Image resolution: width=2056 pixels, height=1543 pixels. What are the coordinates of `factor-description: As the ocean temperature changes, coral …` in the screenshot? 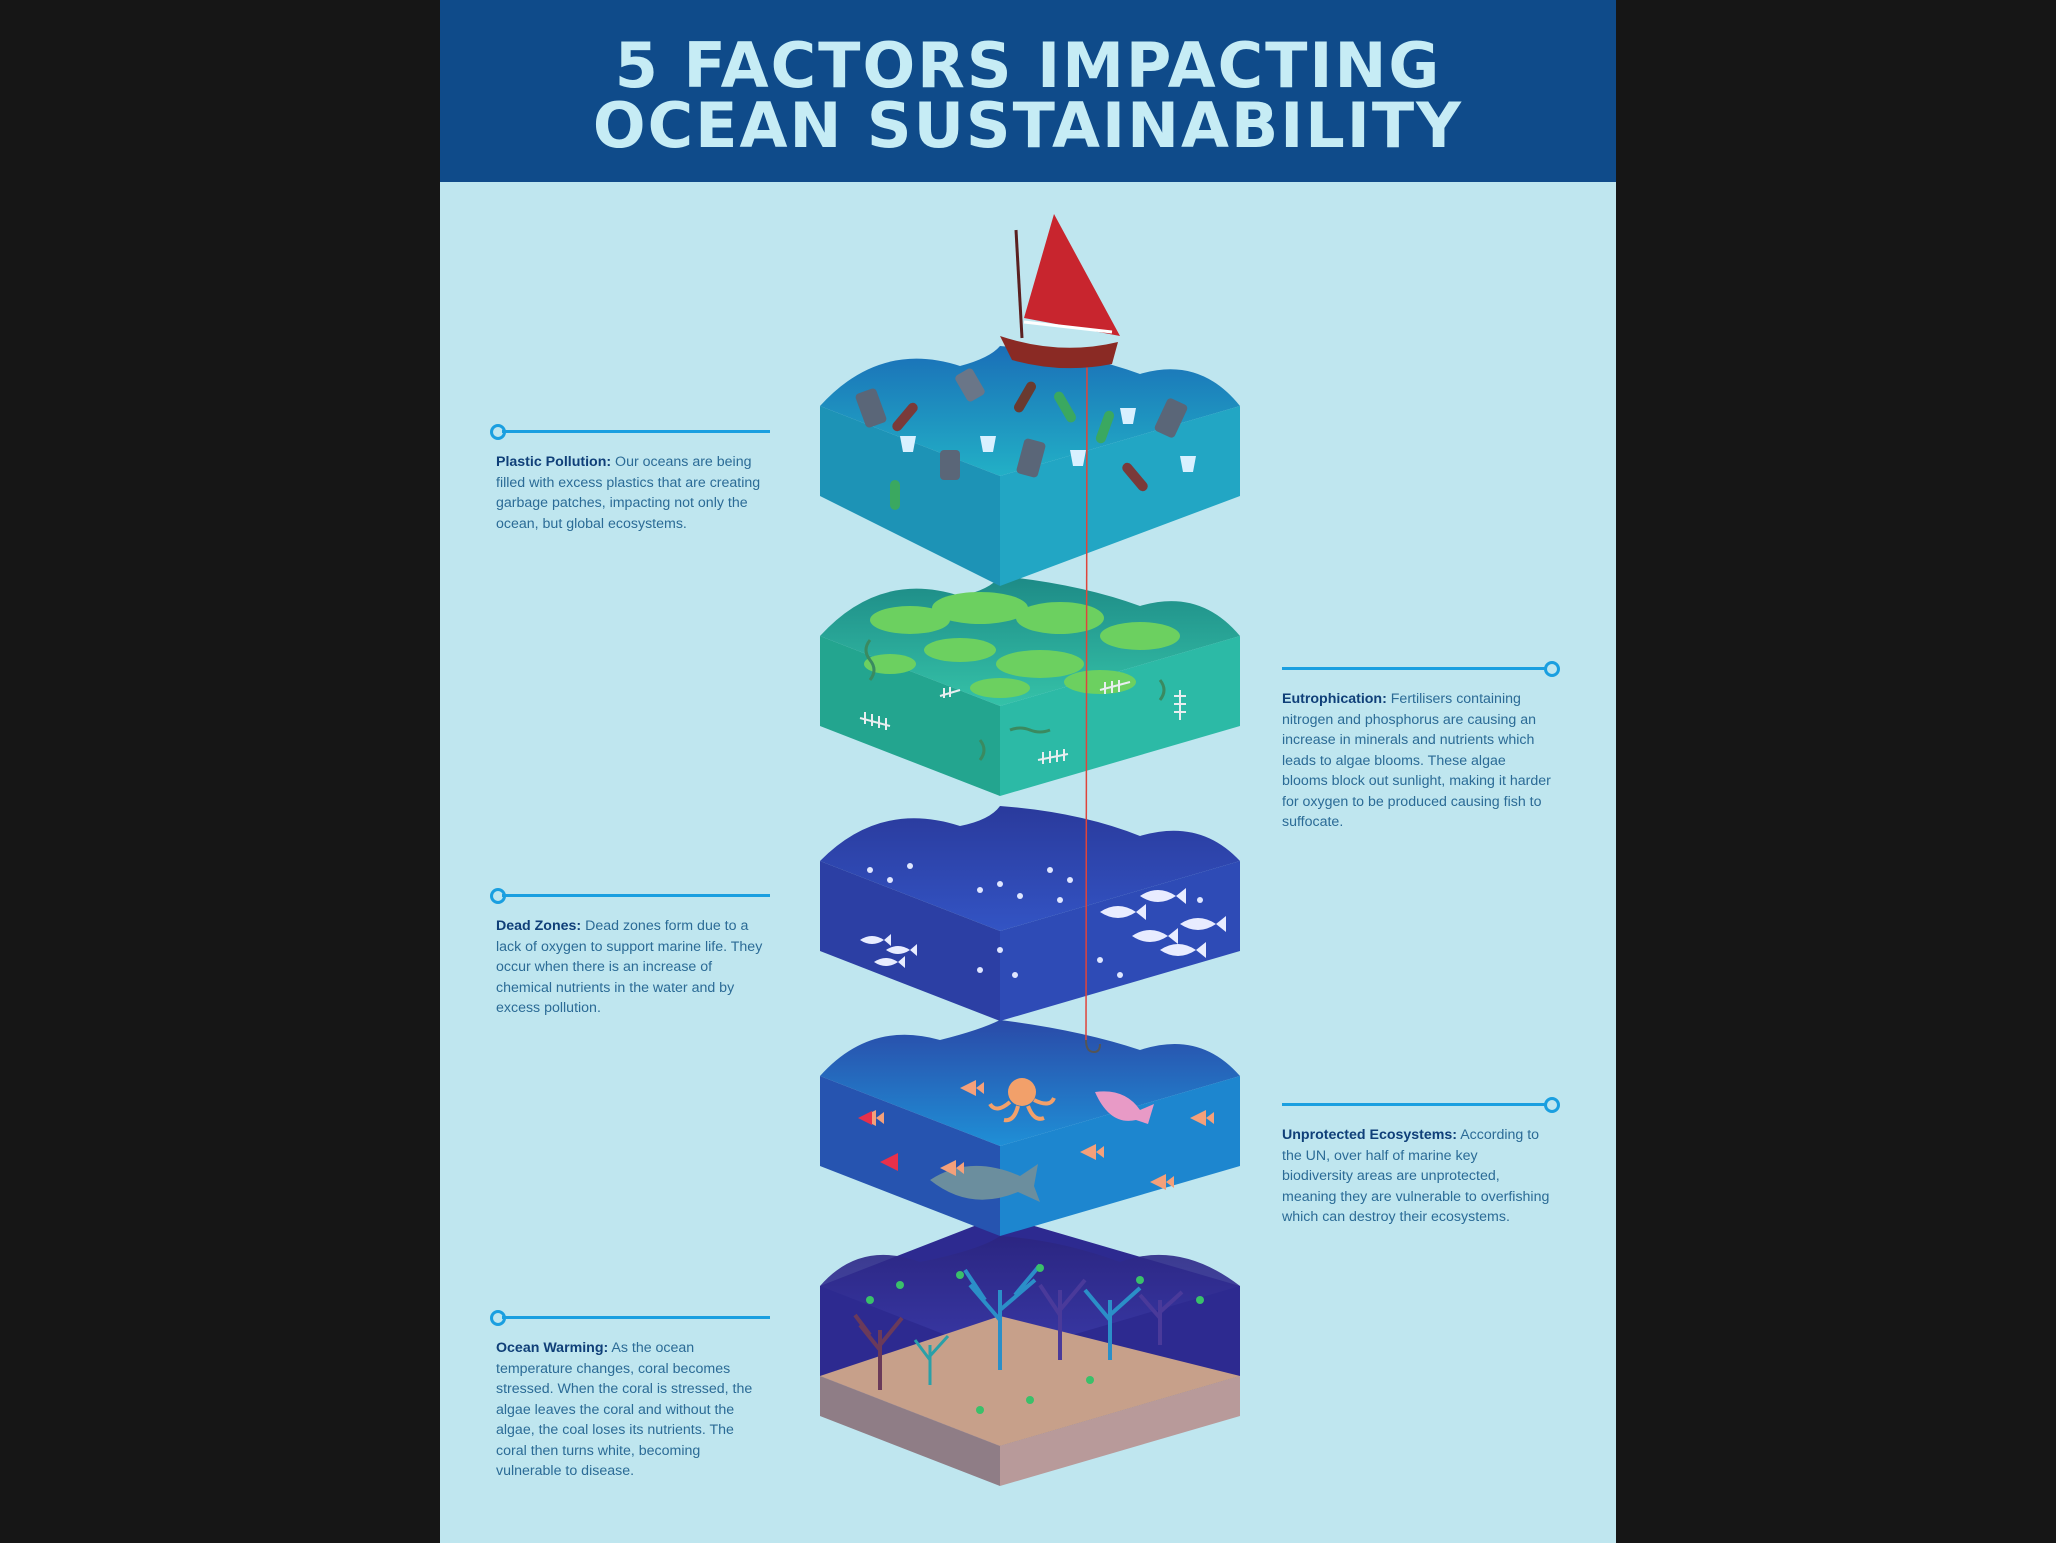 It's located at (624, 1409).